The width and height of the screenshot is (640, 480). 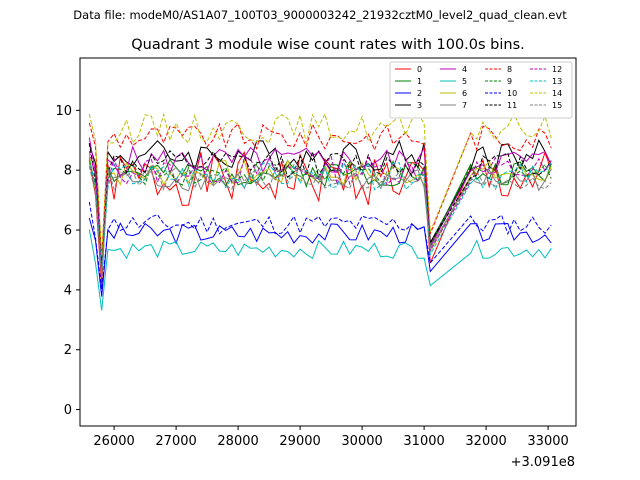 What do you see at coordinates (512, 93) in the screenshot?
I see `legend-label: 10` at bounding box center [512, 93].